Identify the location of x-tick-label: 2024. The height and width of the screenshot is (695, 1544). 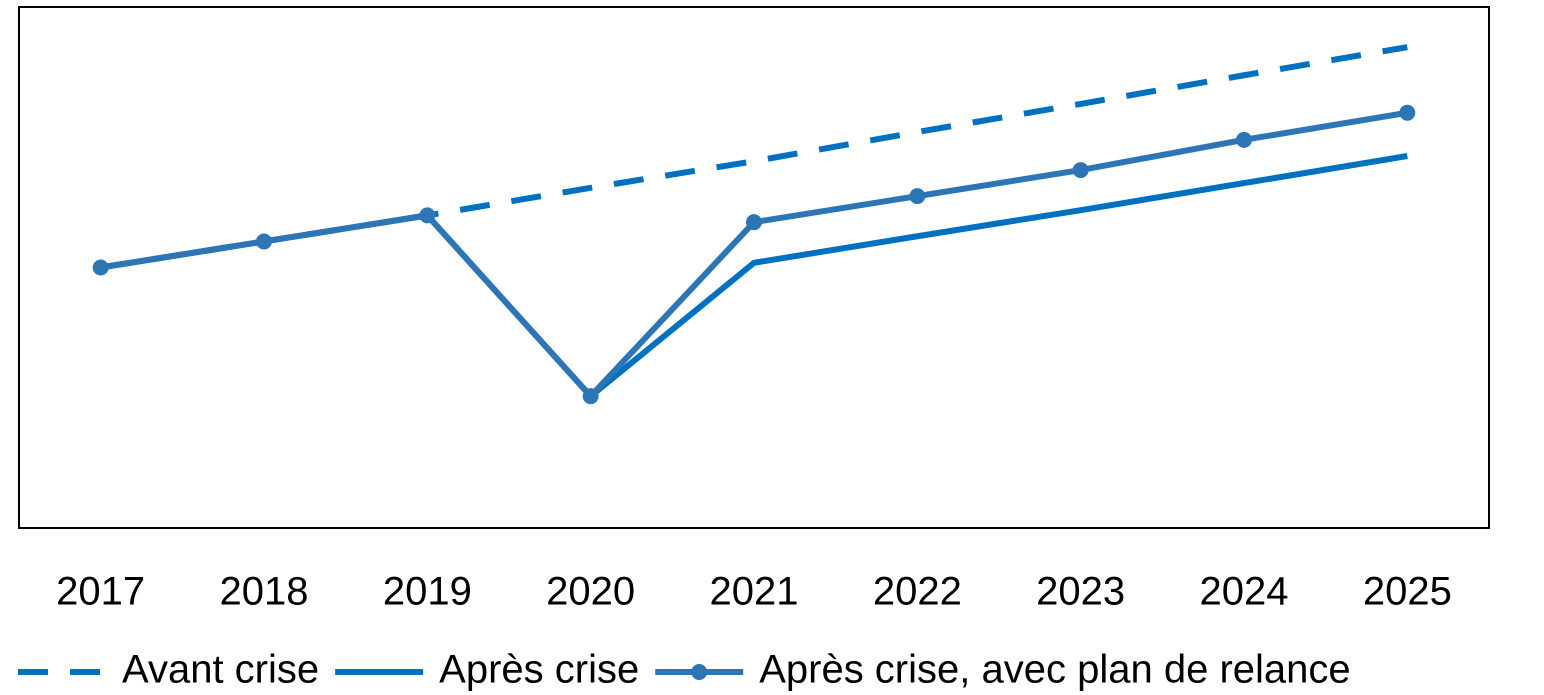
(1244, 592).